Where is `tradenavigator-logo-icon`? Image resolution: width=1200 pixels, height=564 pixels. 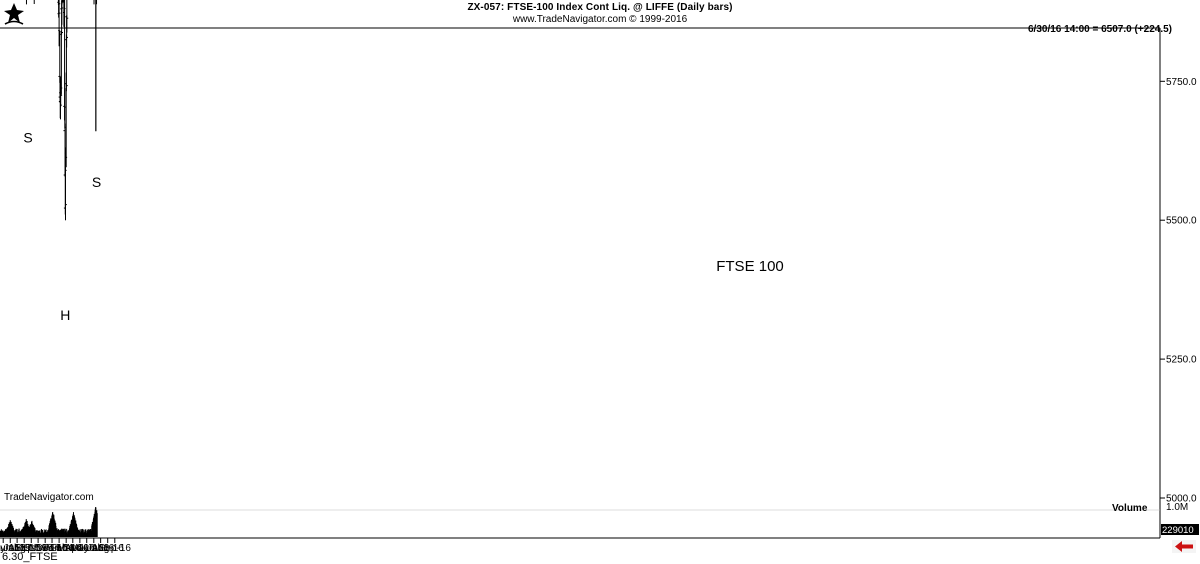 tradenavigator-logo-icon is located at coordinates (14, 14).